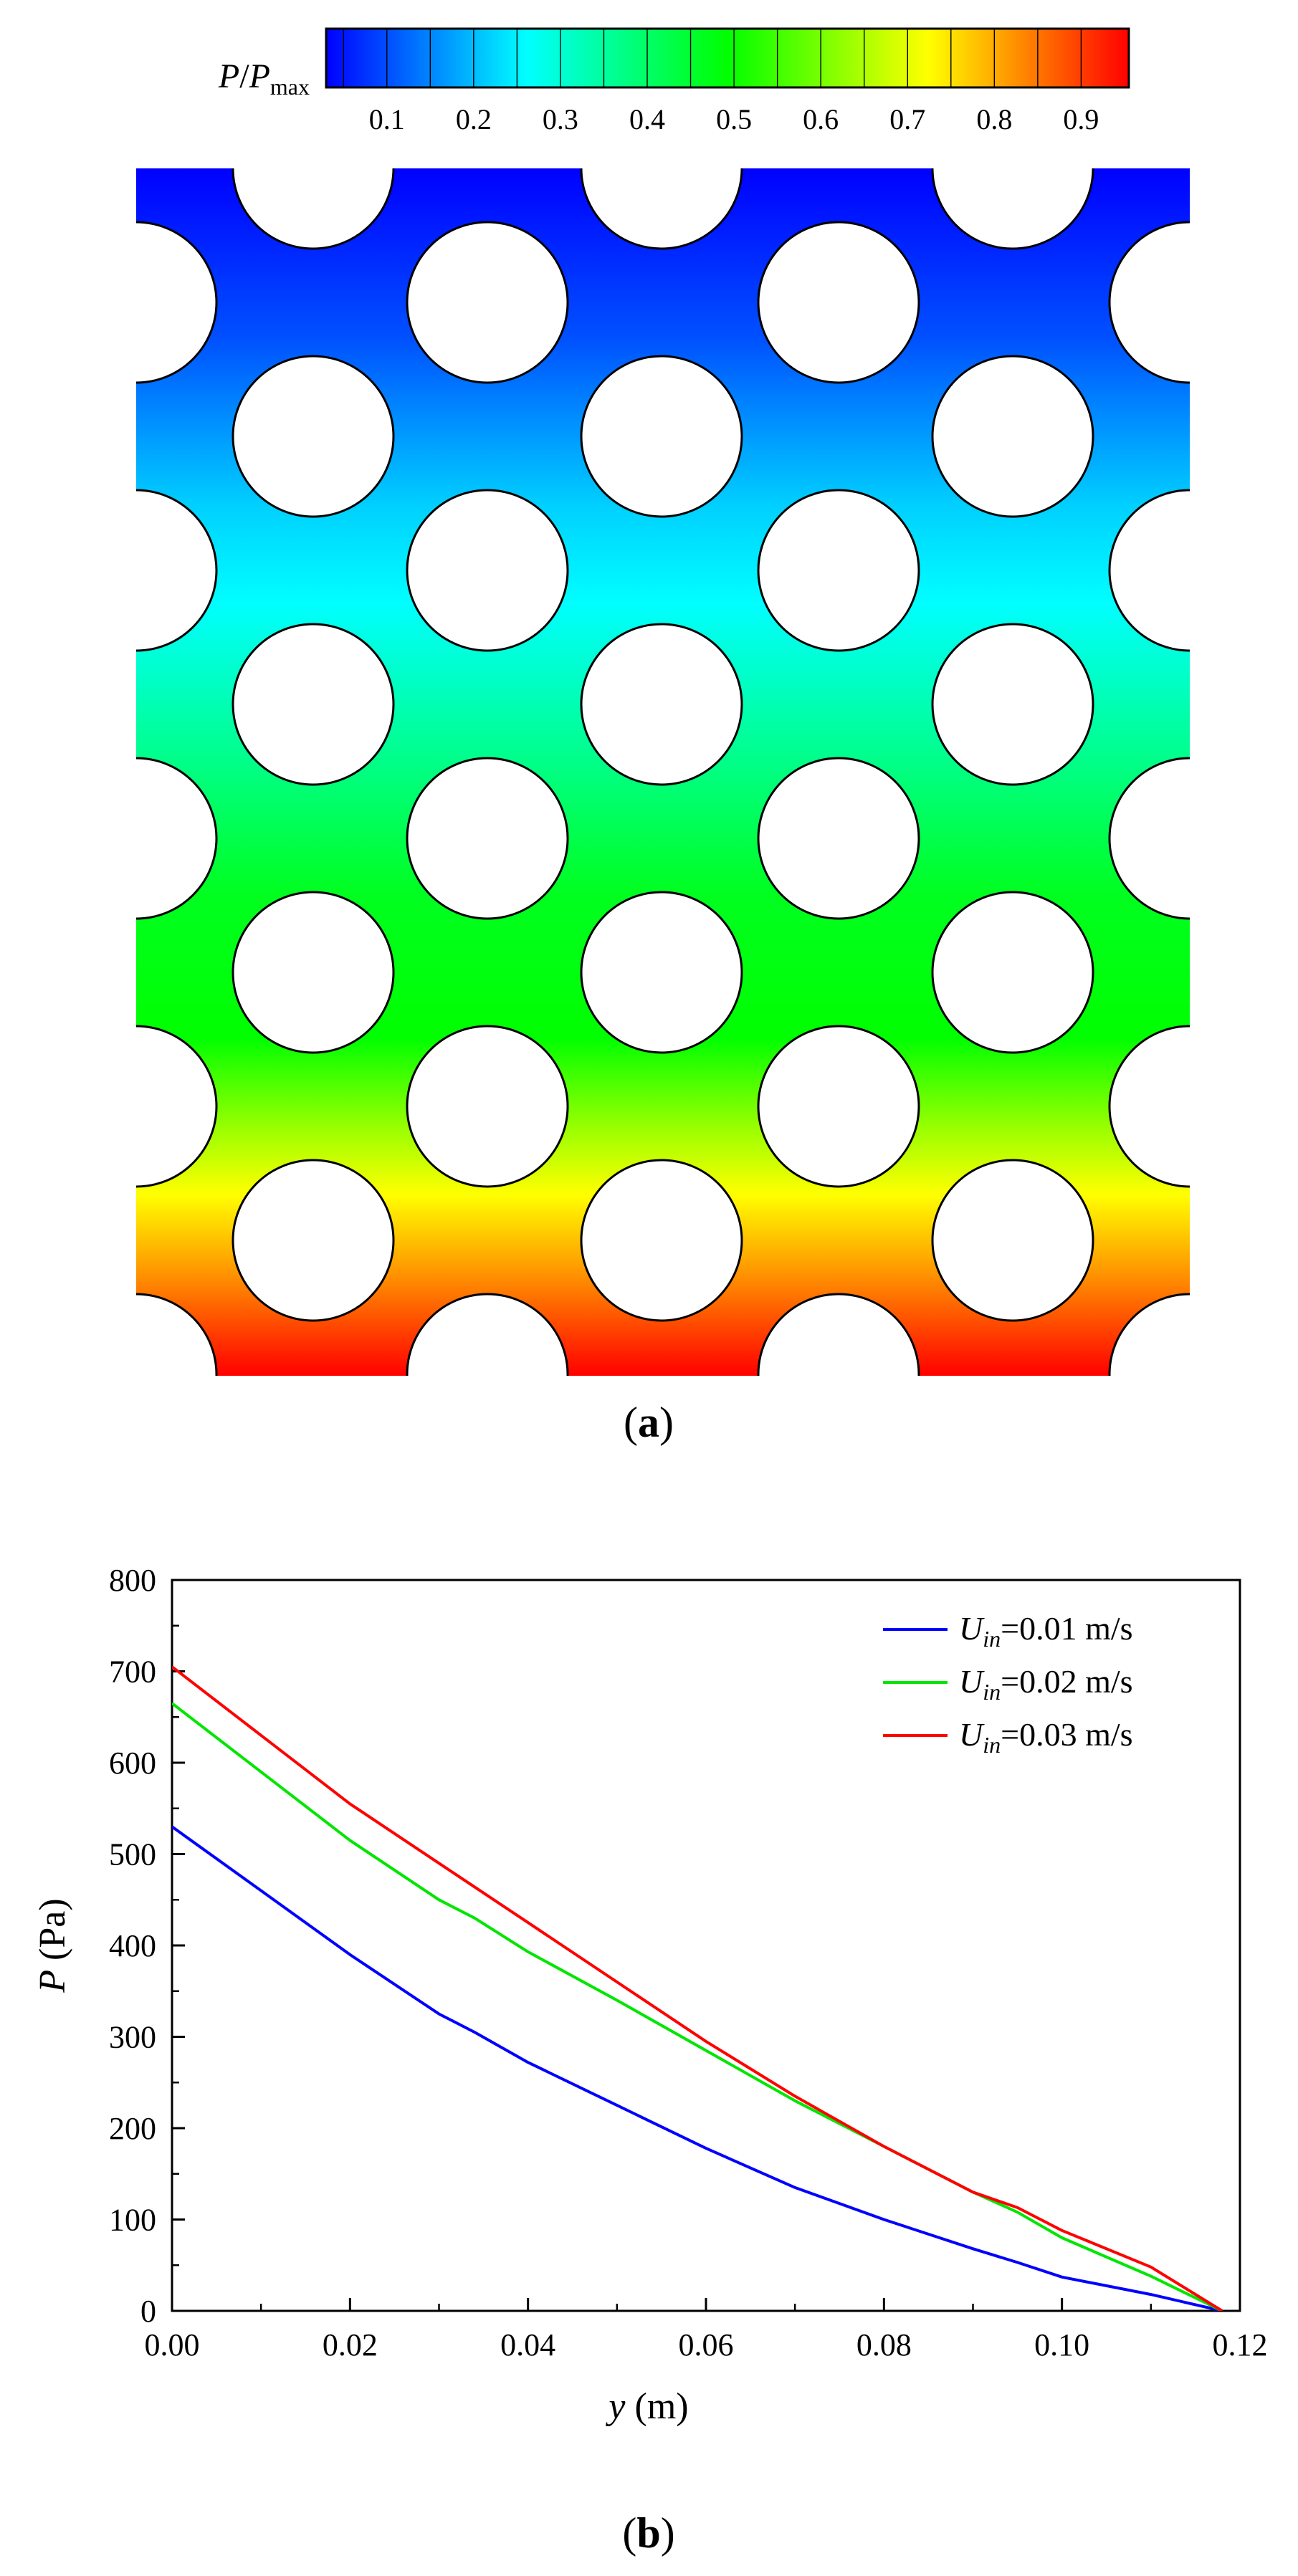 This screenshot has height=2576, width=1298. What do you see at coordinates (350, 2344) in the screenshot?
I see `x-tick-label: 0.02` at bounding box center [350, 2344].